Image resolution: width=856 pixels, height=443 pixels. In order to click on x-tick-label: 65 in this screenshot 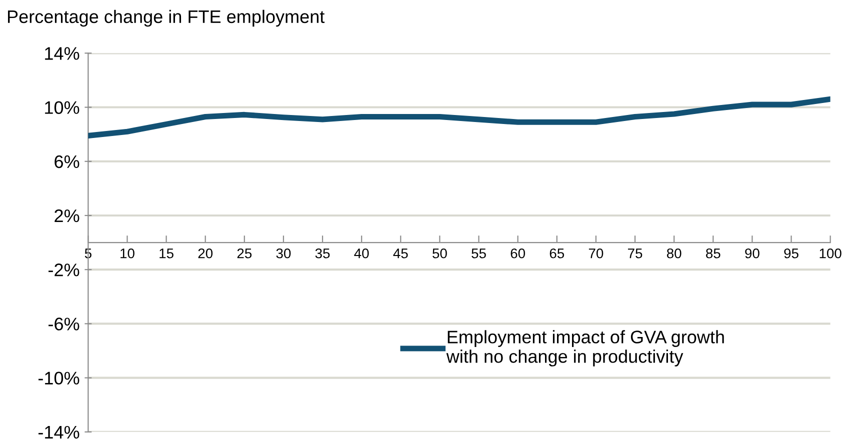, I will do `click(557, 253)`.